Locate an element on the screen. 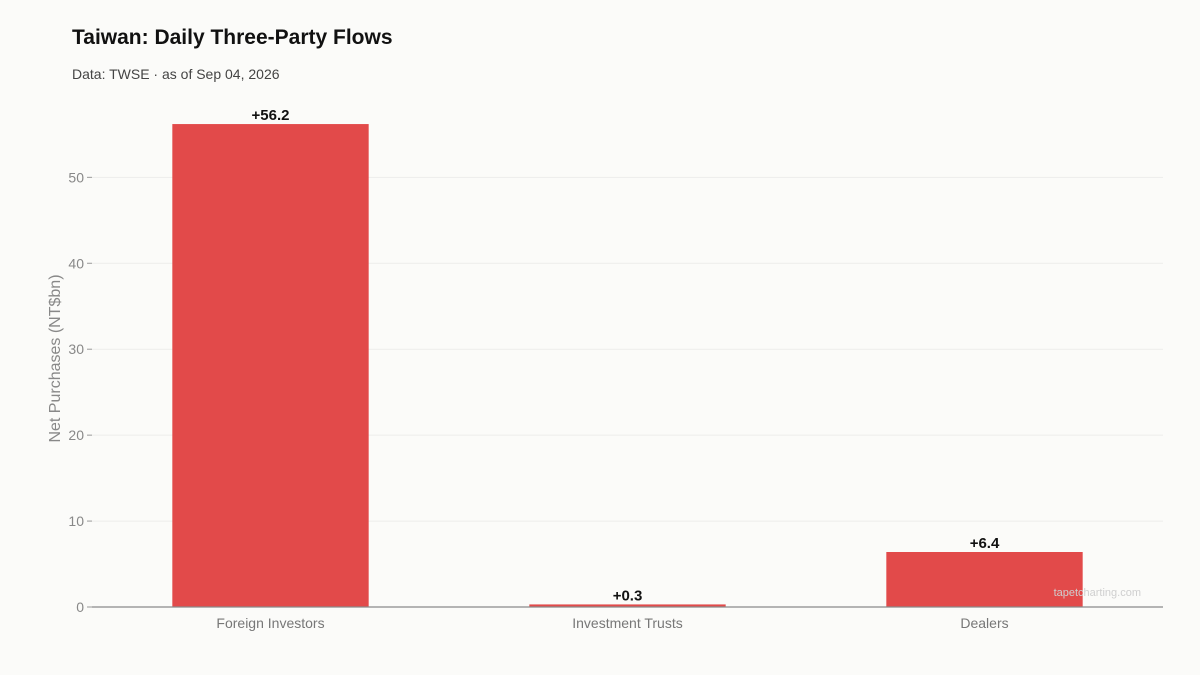 The width and height of the screenshot is (1200, 675). y-tick-label: 10 is located at coordinates (76, 521).